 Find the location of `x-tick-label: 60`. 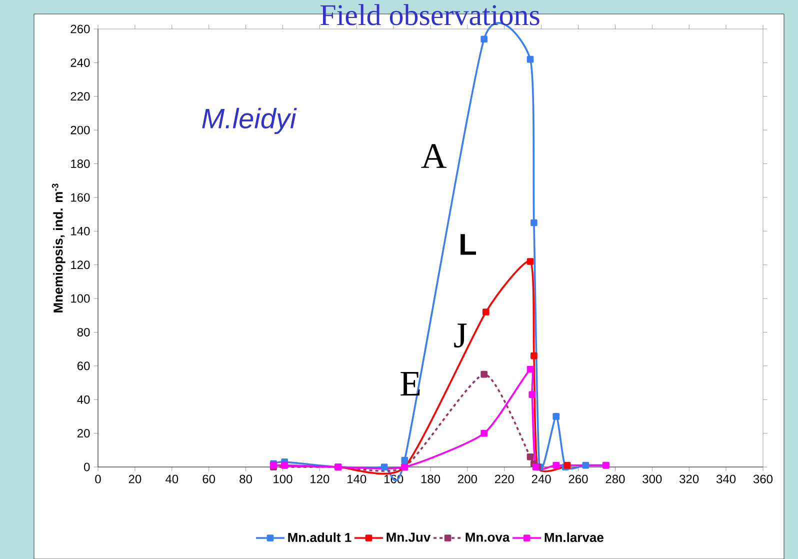

x-tick-label: 60 is located at coordinates (209, 479).